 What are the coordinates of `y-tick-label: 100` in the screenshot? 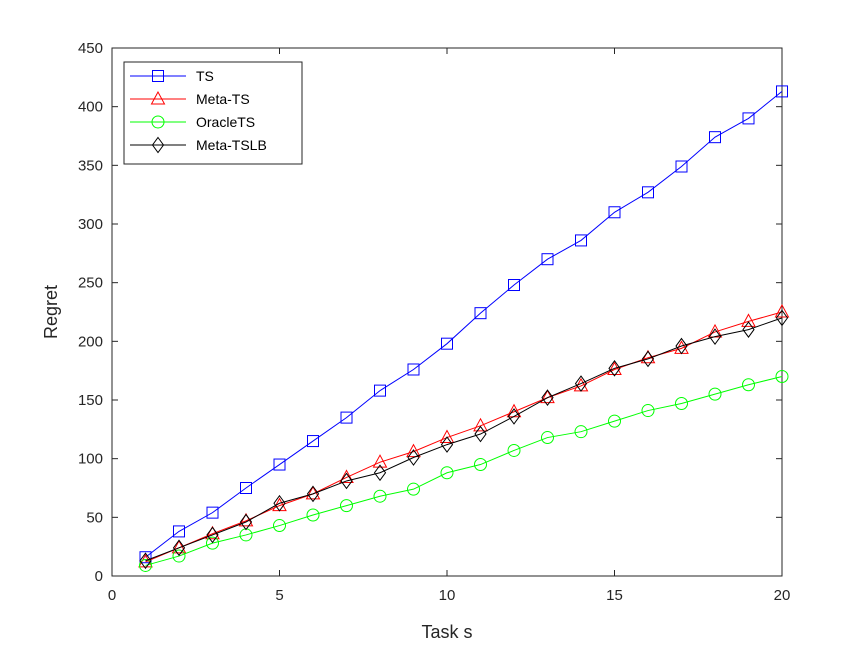 It's located at (90, 459).